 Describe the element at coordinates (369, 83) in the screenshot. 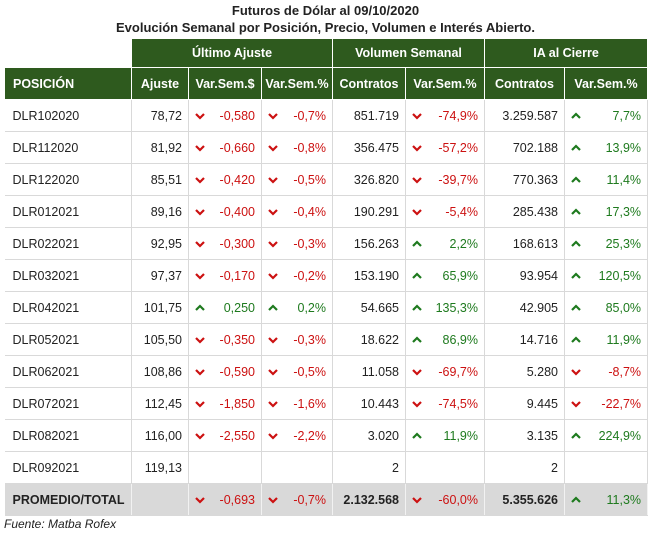

I see `col-contratos: Contratos` at that location.